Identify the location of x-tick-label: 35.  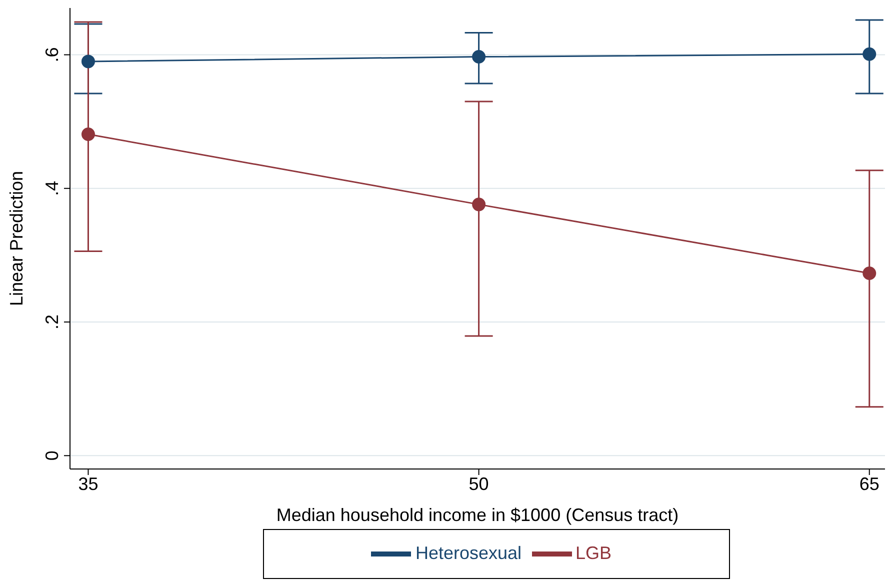
(88, 484).